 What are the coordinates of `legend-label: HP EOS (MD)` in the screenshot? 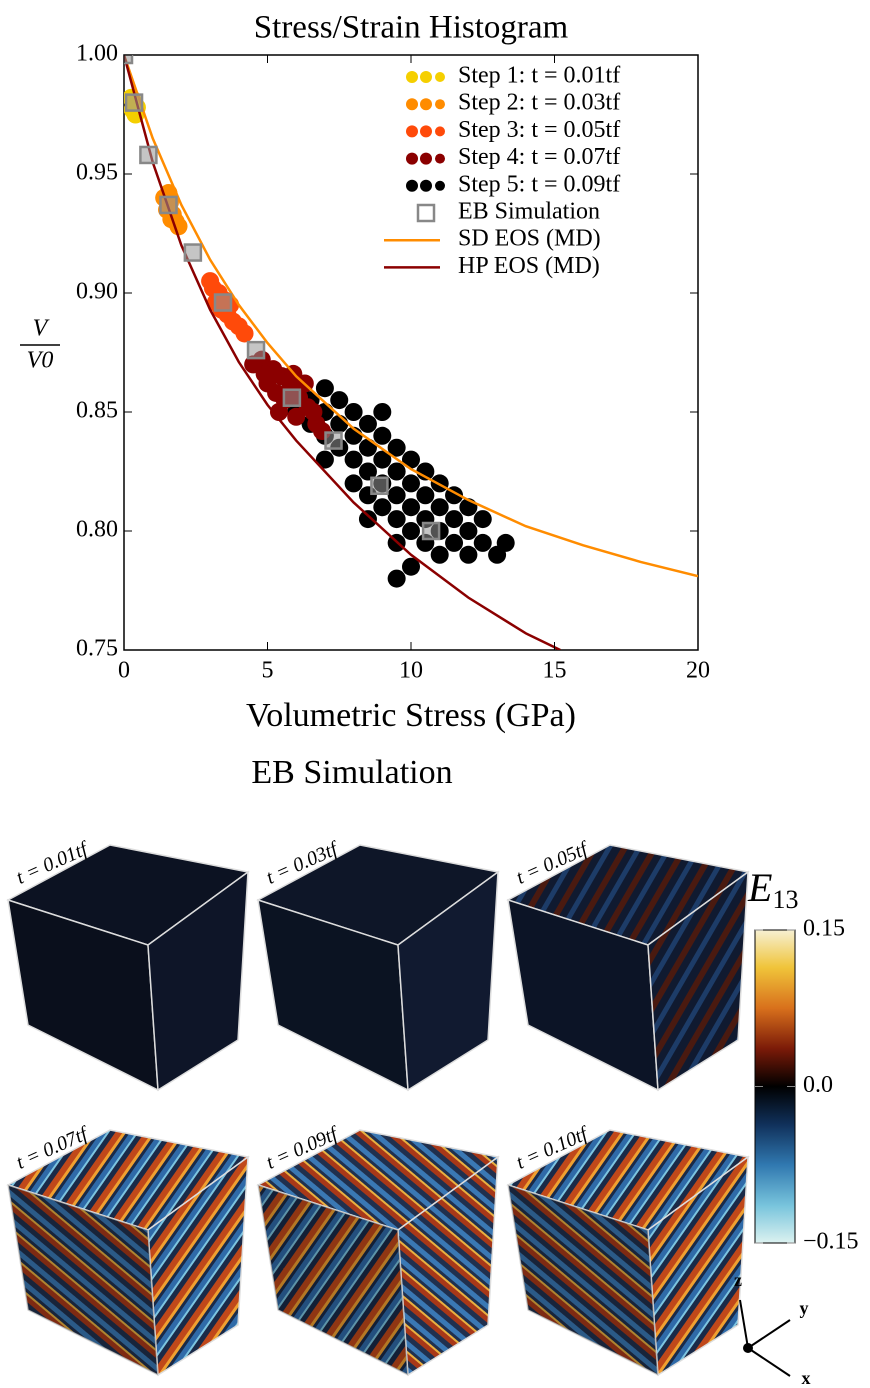 It's located at (529, 266).